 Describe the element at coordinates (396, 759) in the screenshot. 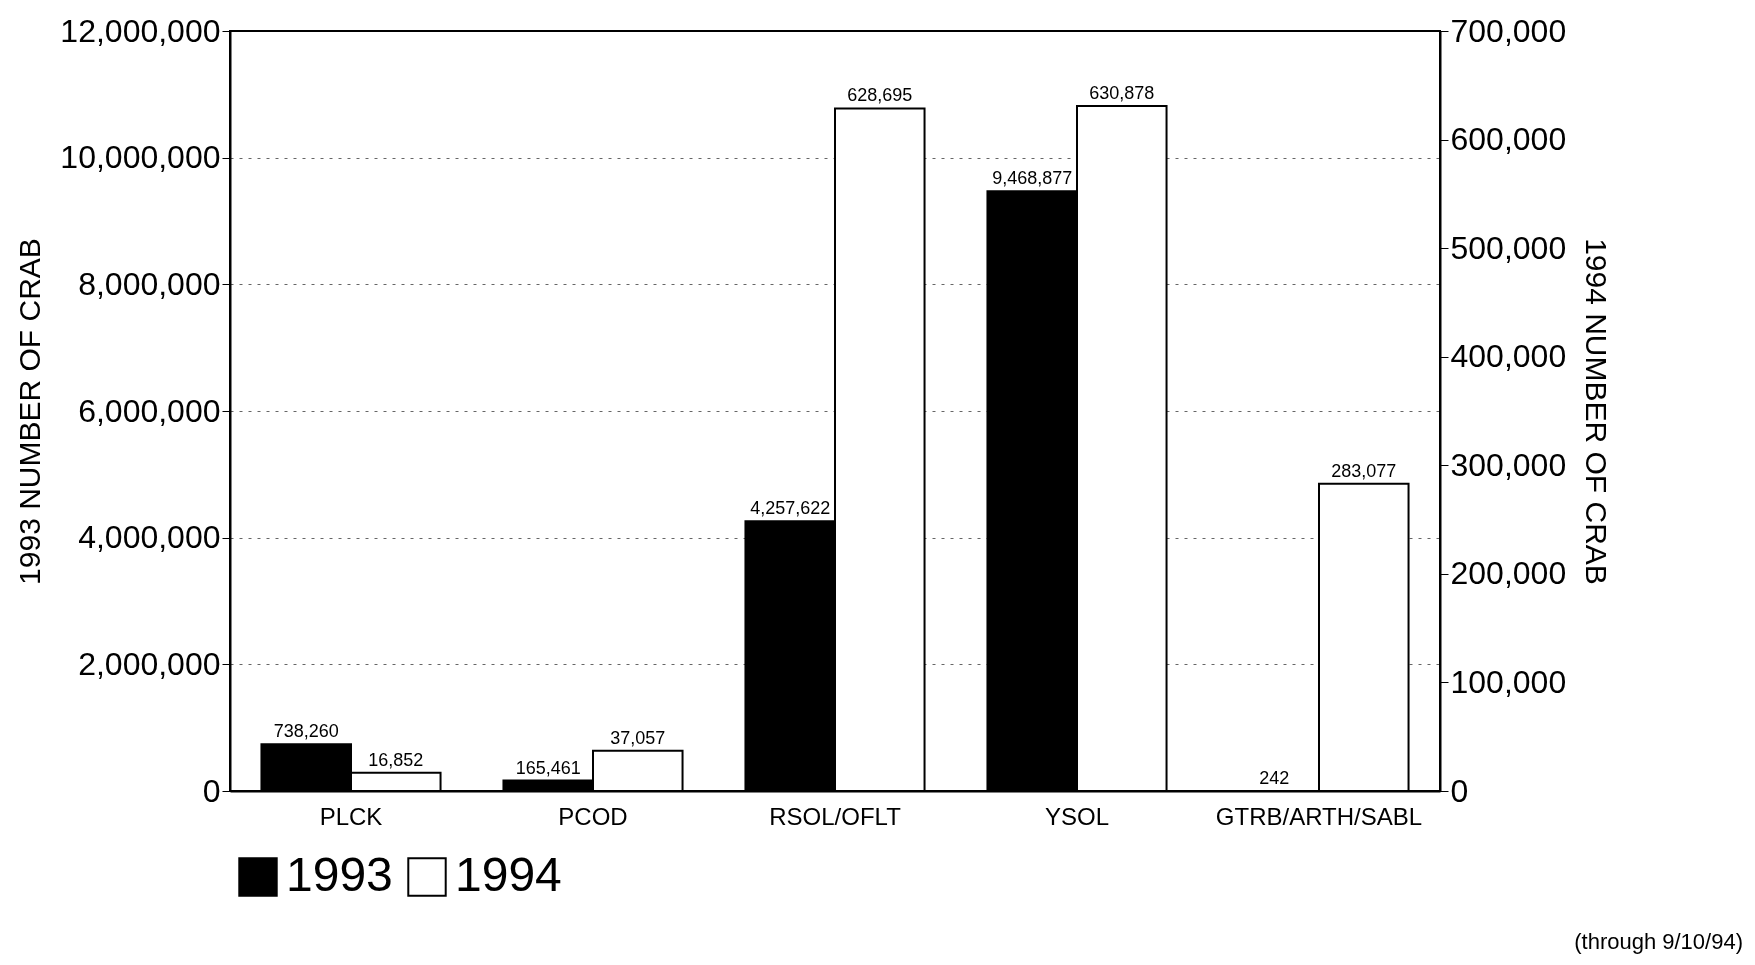

I see `data-label: 16,852` at that location.